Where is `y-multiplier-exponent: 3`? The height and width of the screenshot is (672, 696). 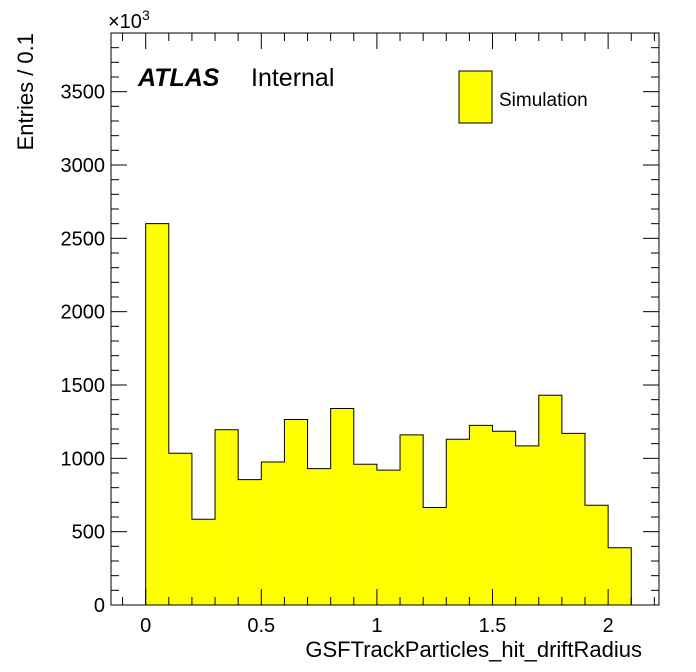 y-multiplier-exponent: 3 is located at coordinates (146, 15).